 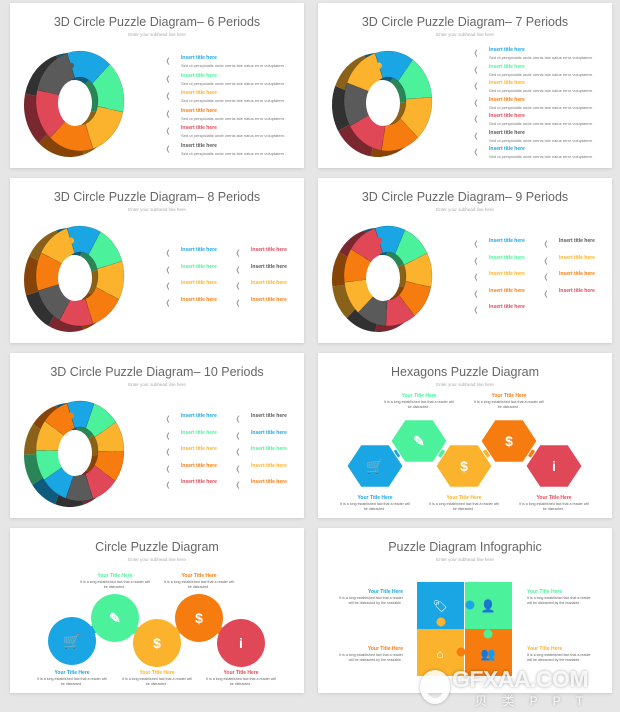 I want to click on circle-diagram: 🛒 ✎ $ $ i, so click(x=156, y=630).